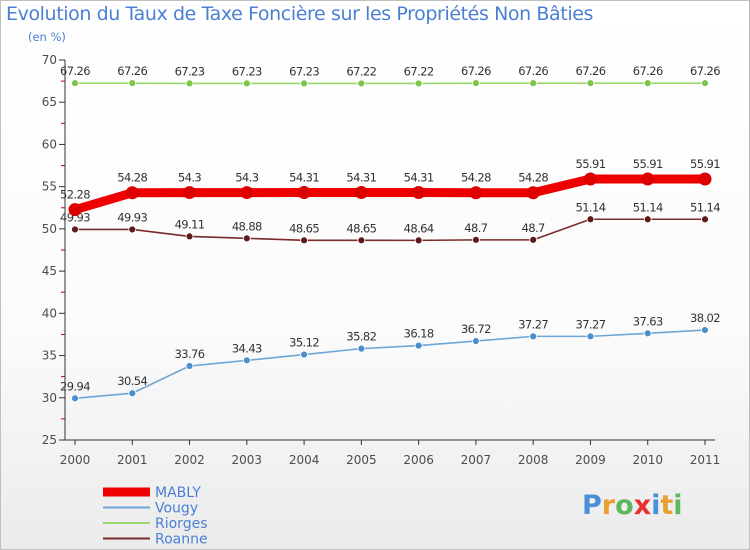  I want to click on y-axis-unit: (en %), so click(47, 37).